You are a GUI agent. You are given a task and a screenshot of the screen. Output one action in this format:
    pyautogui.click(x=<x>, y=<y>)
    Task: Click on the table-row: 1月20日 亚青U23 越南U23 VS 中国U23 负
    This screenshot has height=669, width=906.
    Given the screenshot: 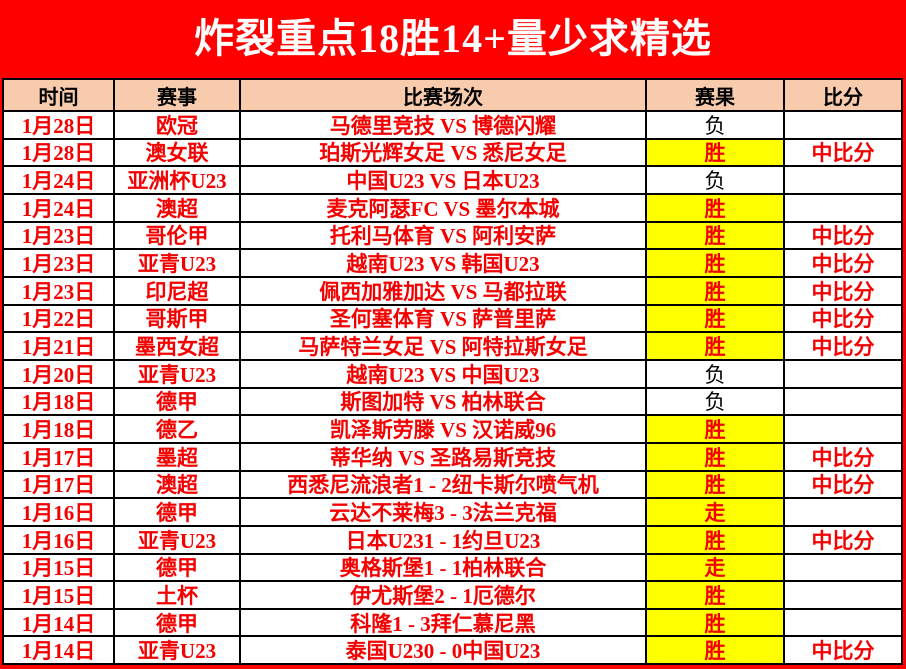 What is the action you would take?
    pyautogui.click(x=452, y=372)
    